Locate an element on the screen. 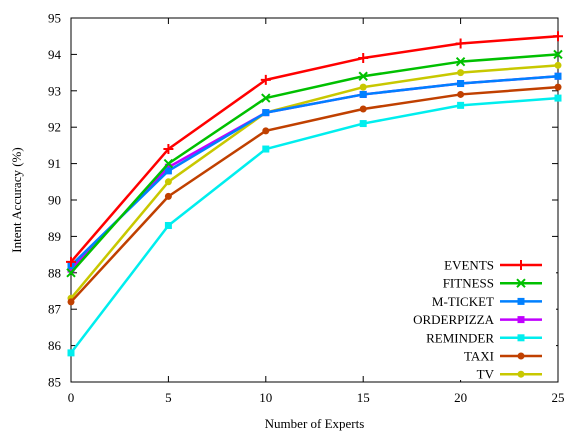  legend-label: TAXI is located at coordinates (479, 356).